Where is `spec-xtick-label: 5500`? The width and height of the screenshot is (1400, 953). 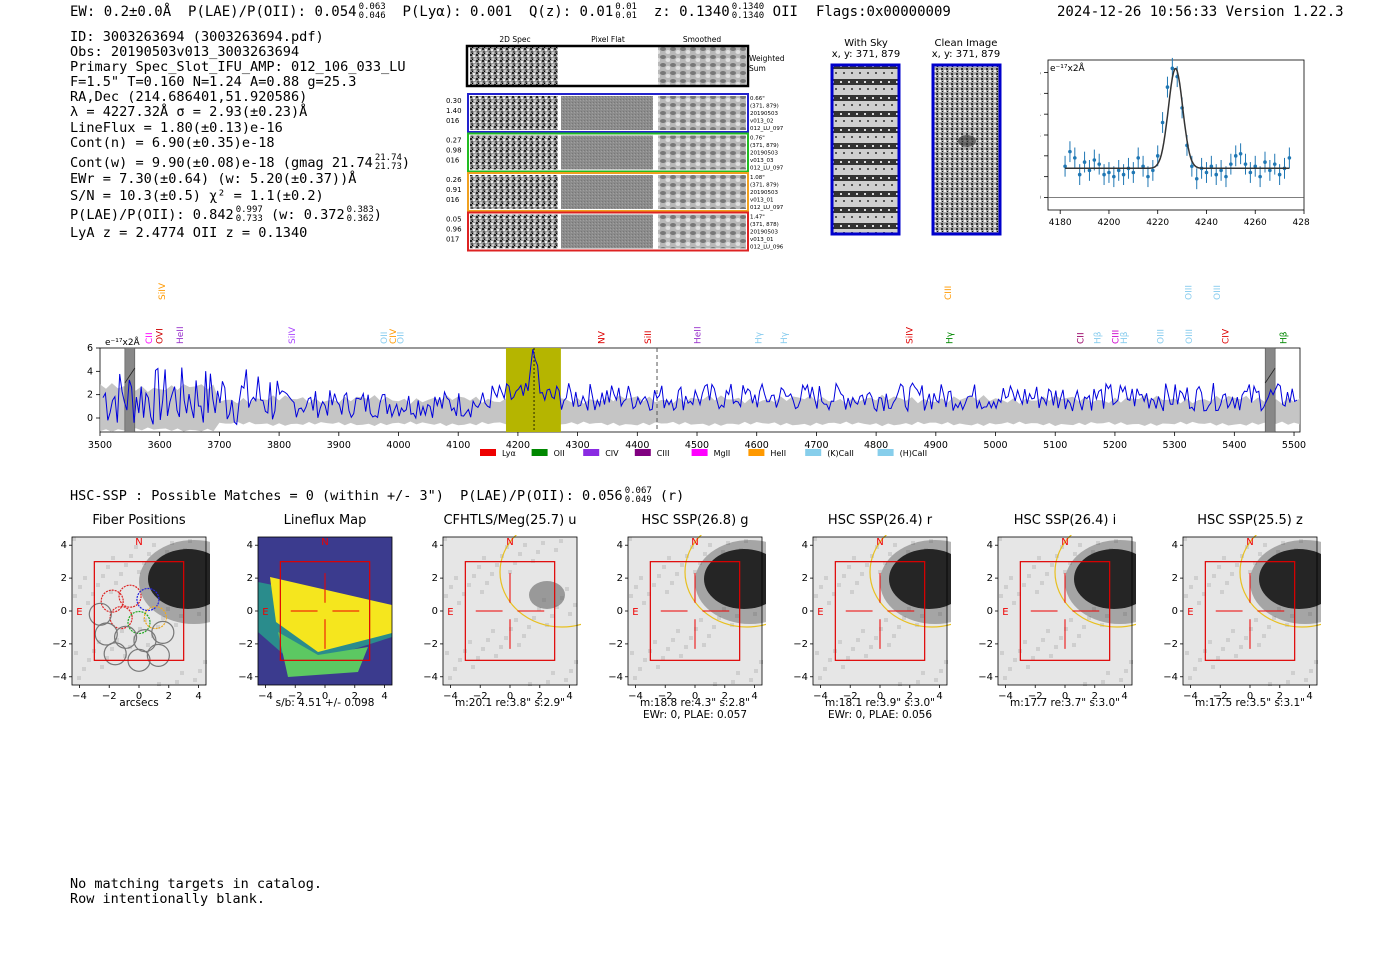 spec-xtick-label: 5500 is located at coordinates (1294, 445).